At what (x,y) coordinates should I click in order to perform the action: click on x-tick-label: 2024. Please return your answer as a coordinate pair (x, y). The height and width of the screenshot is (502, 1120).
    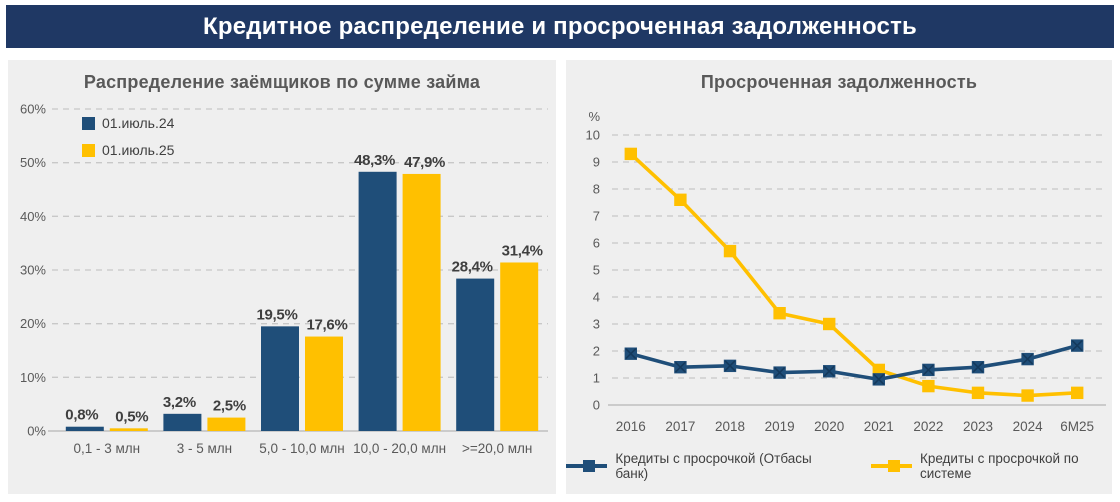
    Looking at the image, I should click on (1028, 426).